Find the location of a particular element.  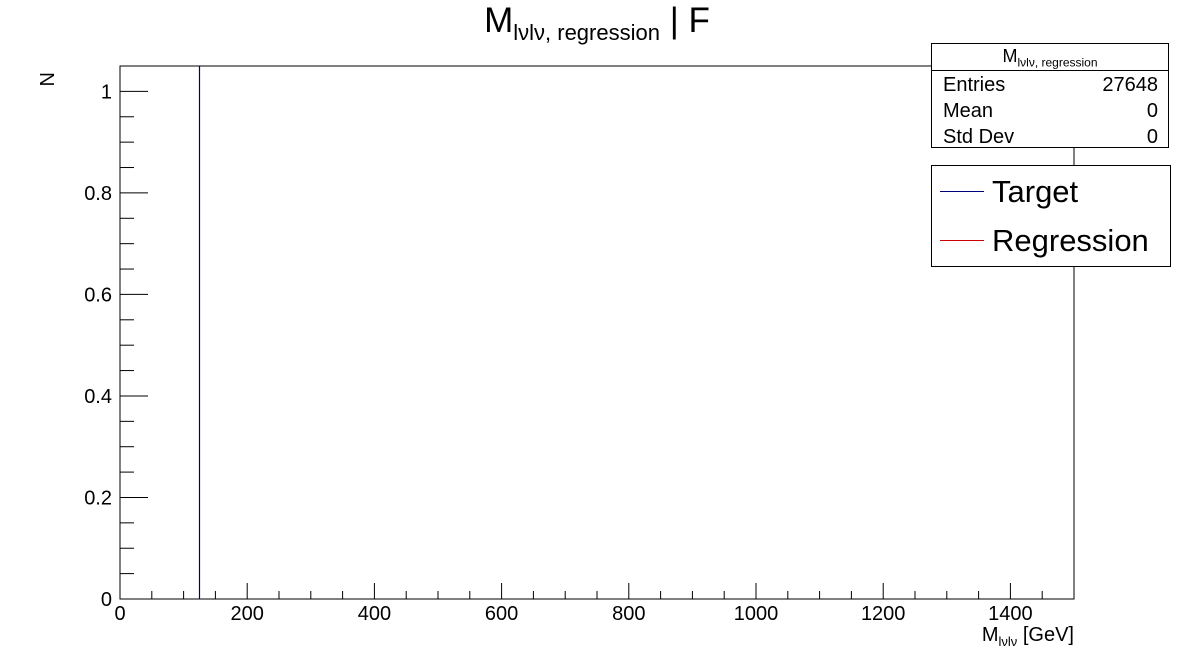

x-tick-label: 1000 is located at coordinates (756, 614).